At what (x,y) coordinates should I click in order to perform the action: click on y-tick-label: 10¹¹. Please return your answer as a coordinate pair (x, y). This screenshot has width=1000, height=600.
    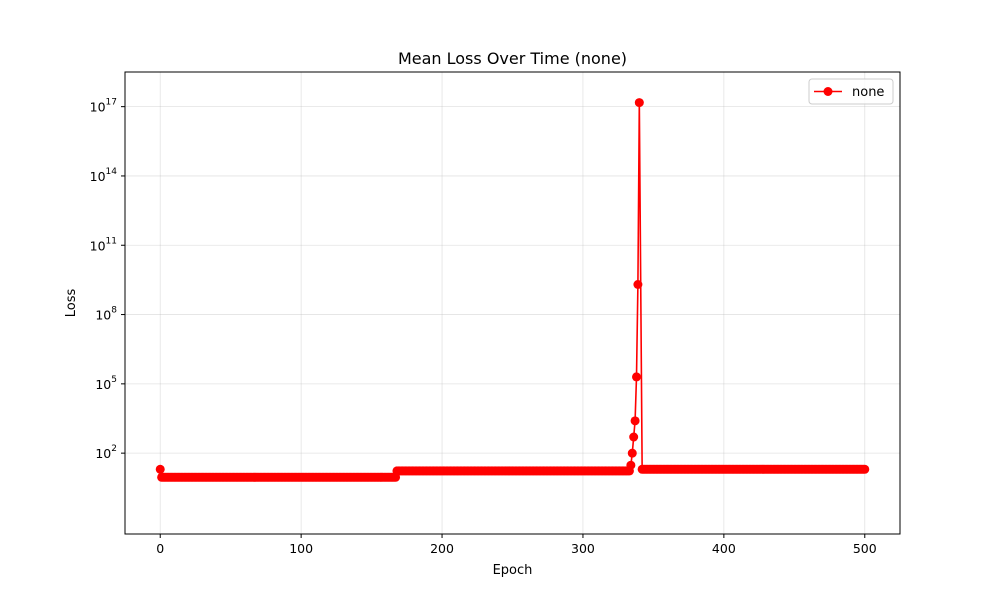
    Looking at the image, I should click on (103, 244).